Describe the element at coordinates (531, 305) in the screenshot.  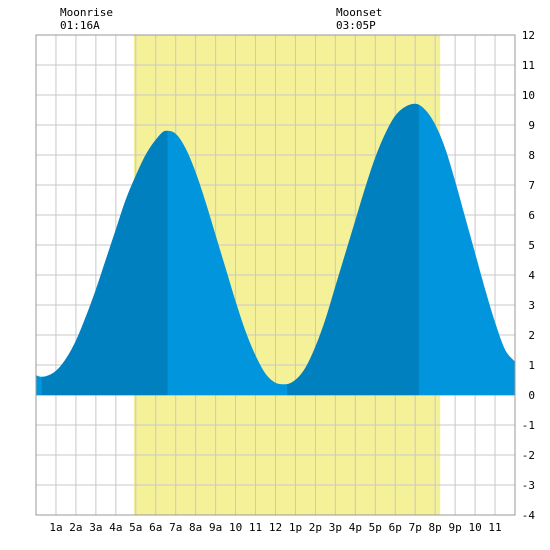
I see `y-tick-label: 3` at that location.